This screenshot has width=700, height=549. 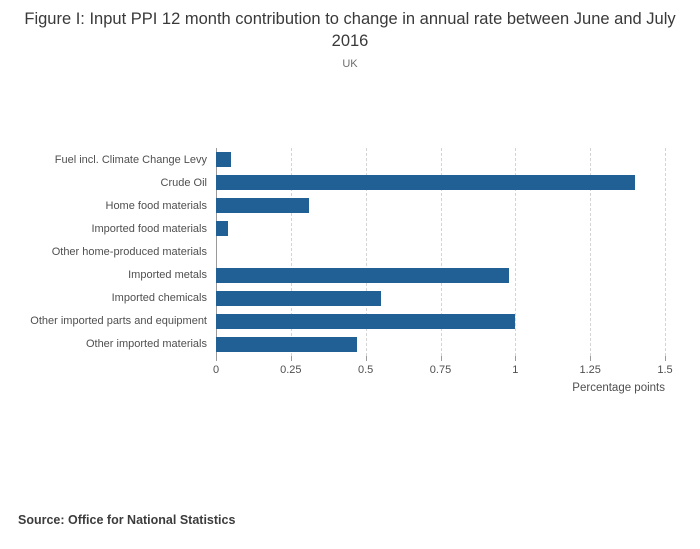 I want to click on bar-row: Crude Oil, so click(x=332, y=182).